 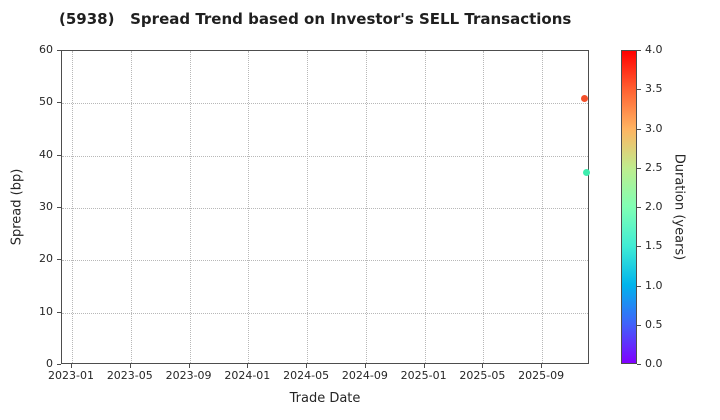 I want to click on x-tick-label: 2023-05, so click(x=129, y=375).